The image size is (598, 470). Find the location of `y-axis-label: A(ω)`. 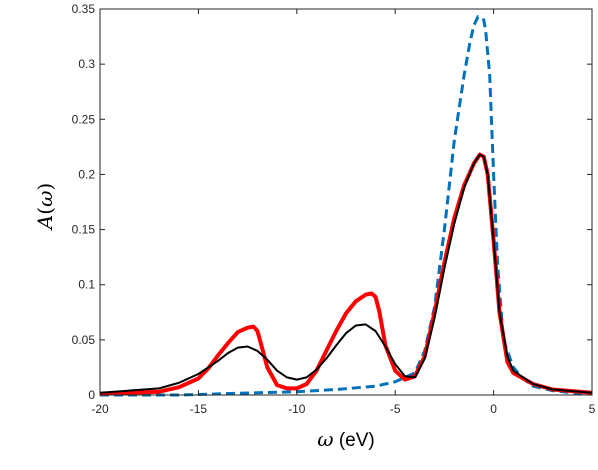

y-axis-label: A(ω) is located at coordinates (45, 207).